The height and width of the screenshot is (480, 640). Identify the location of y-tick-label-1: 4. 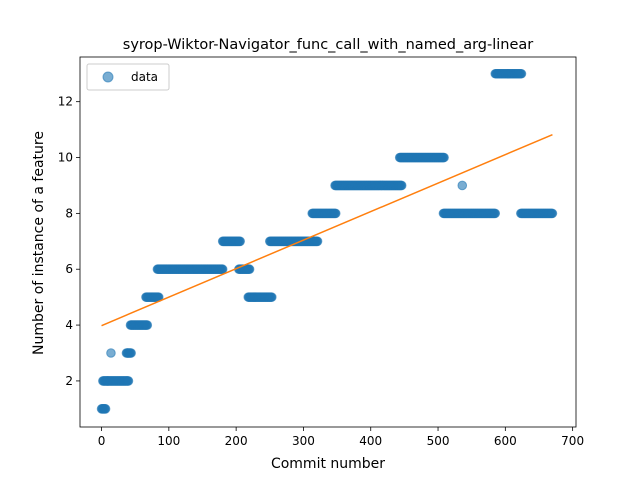
(69, 325).